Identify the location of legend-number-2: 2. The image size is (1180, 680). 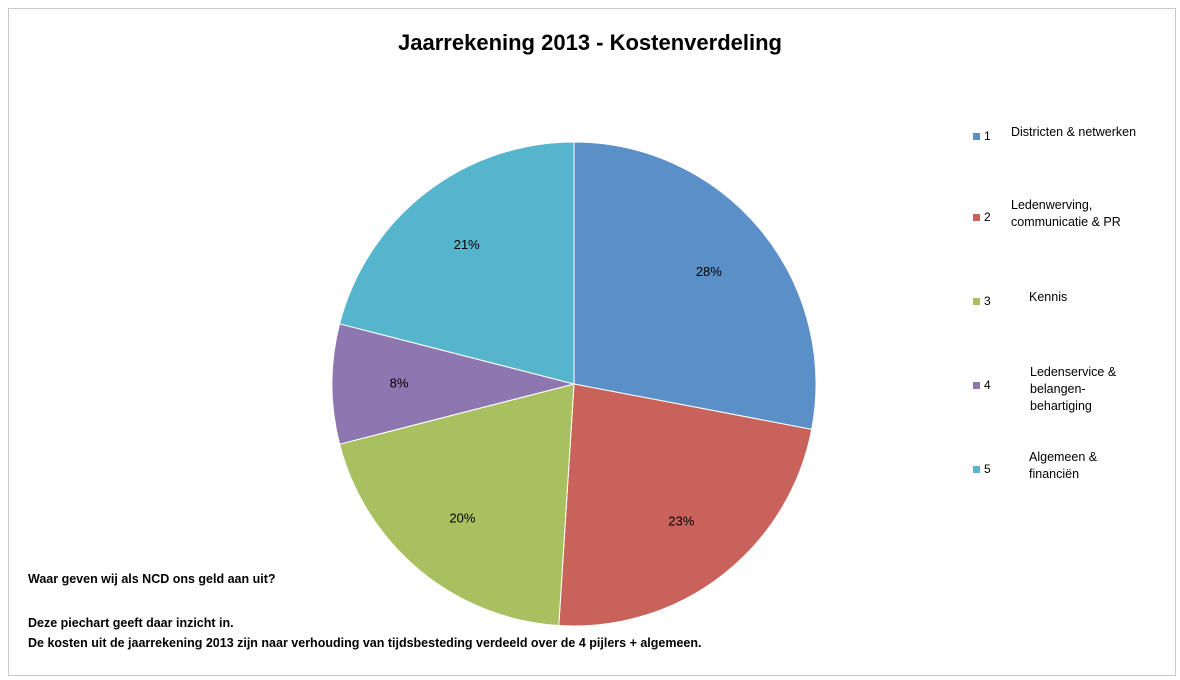
(987, 217).